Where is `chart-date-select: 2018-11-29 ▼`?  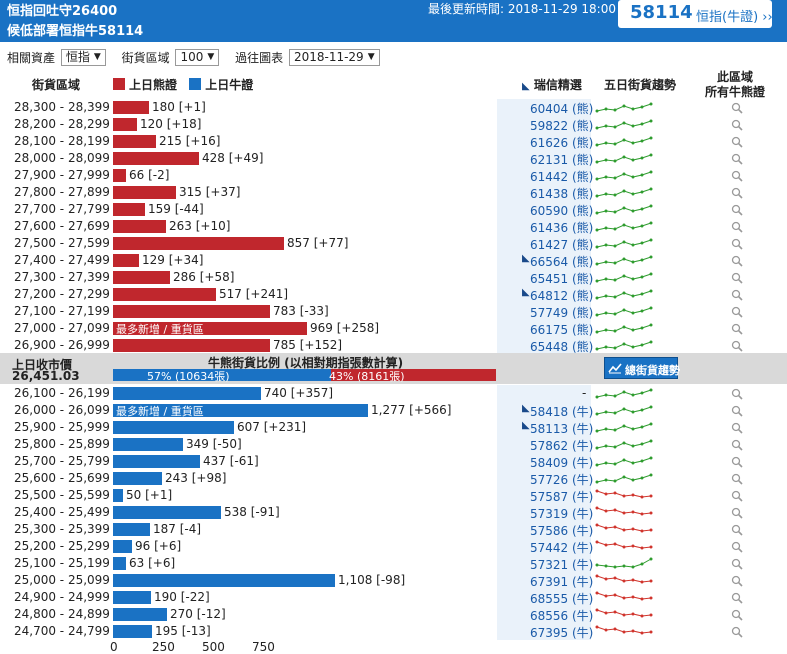
chart-date-select: 2018-11-29 ▼ is located at coordinates (334, 57).